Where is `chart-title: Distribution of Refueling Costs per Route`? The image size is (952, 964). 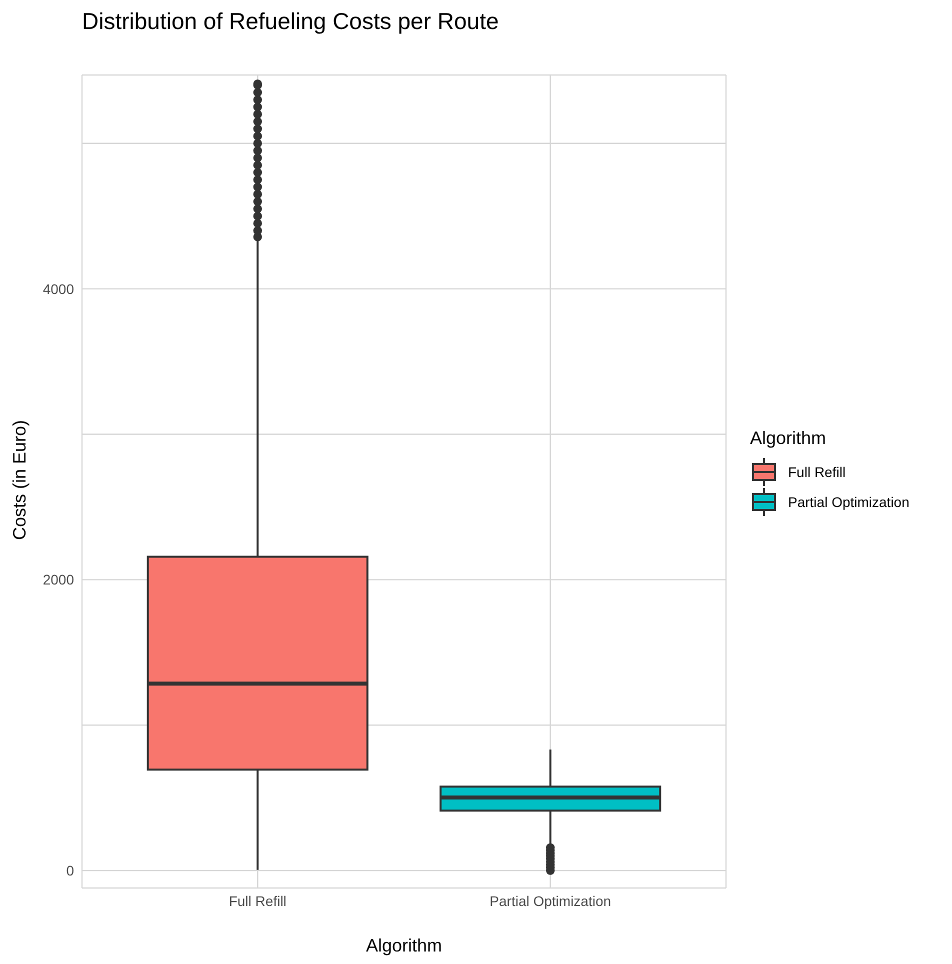
chart-title: Distribution of Refueling Costs per Route is located at coordinates (290, 21).